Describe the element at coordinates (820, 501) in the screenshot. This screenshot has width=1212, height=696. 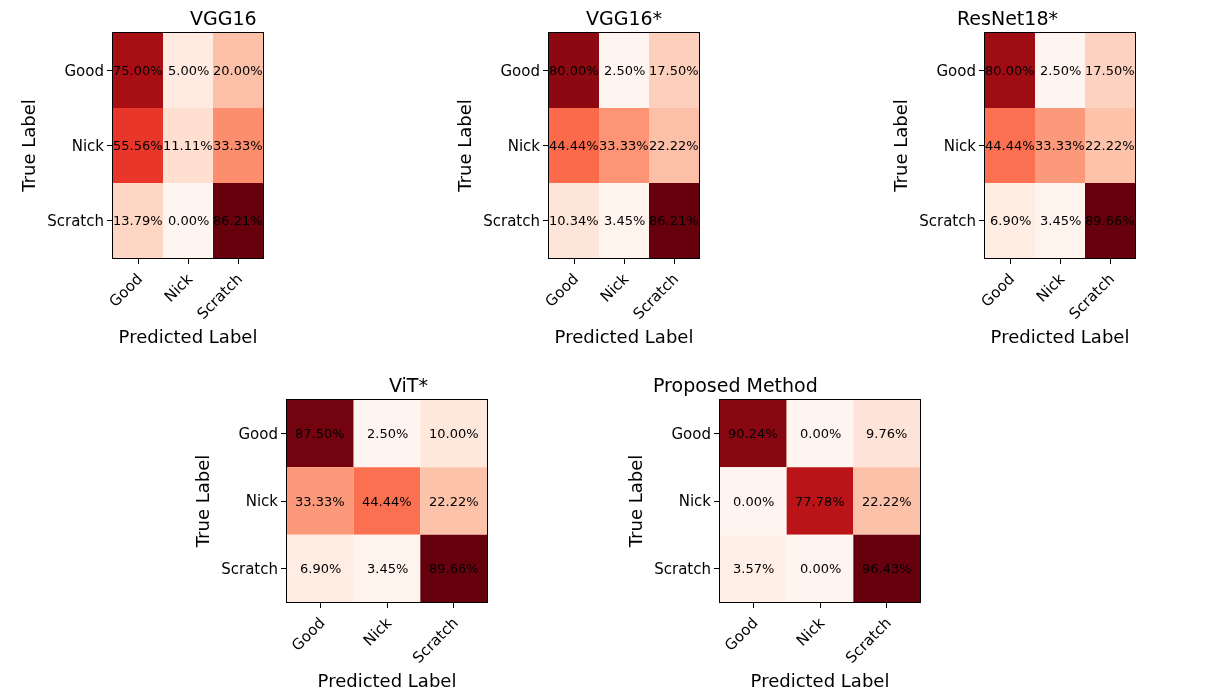
I see `data-label: 77.78%` at that location.